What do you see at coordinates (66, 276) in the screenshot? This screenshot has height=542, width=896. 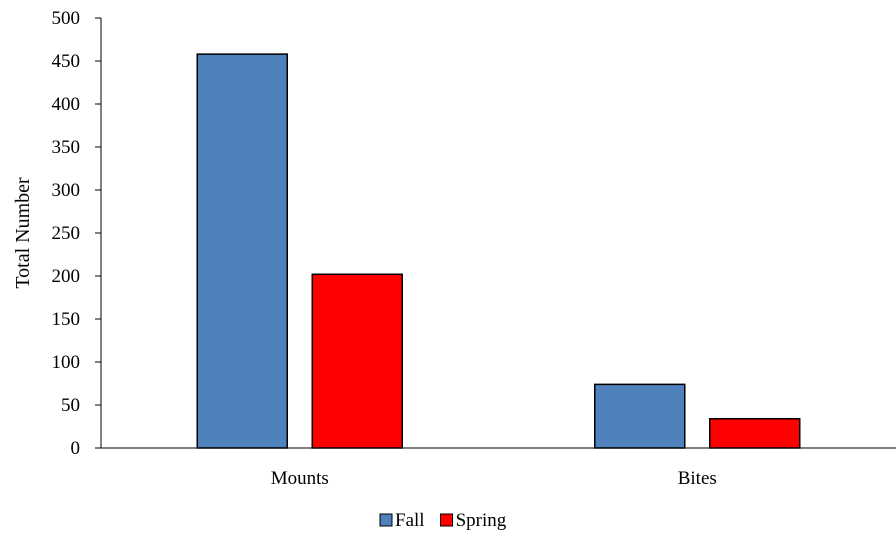 I see `y-tick-label: 200` at bounding box center [66, 276].